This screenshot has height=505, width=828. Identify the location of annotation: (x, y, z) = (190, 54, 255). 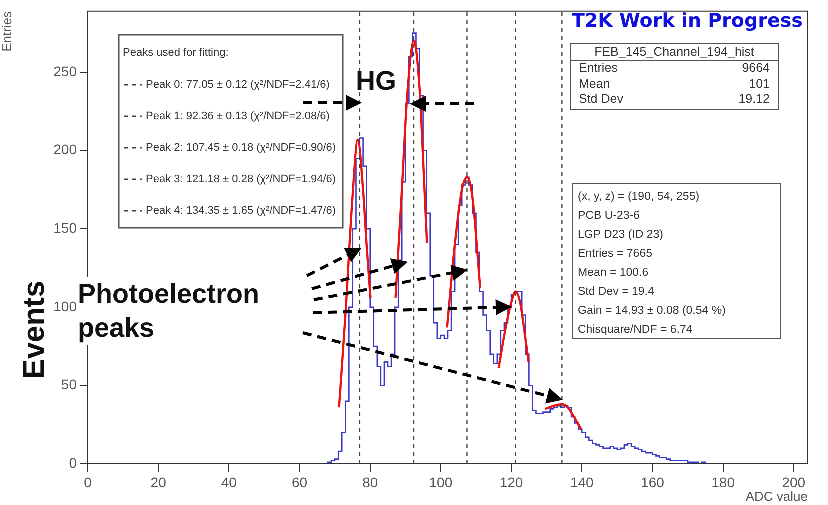
(639, 197).